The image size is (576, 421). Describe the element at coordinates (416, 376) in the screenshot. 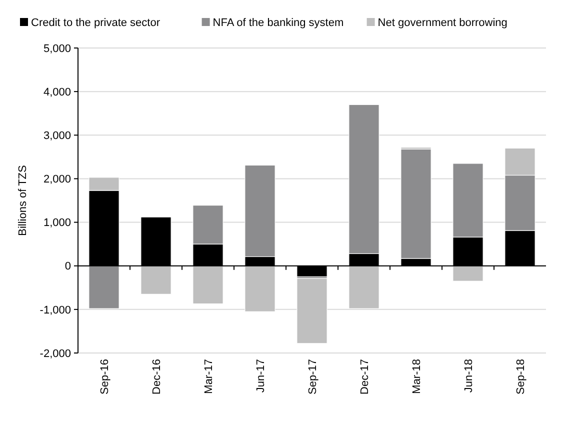

I see `x-tick-label: Mar-18` at that location.